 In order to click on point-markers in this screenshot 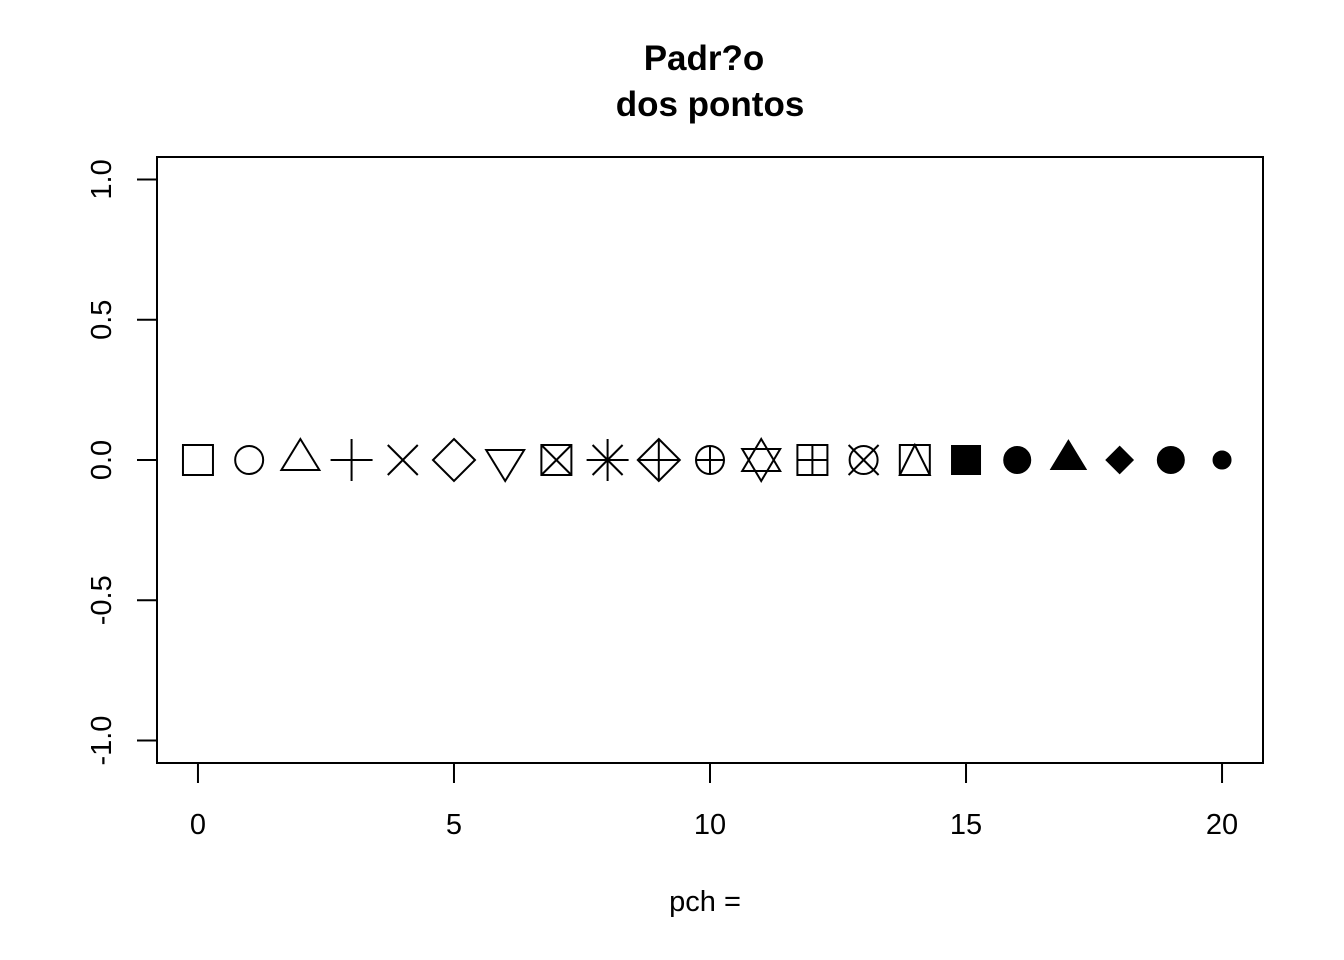, I will do `click(706, 460)`.